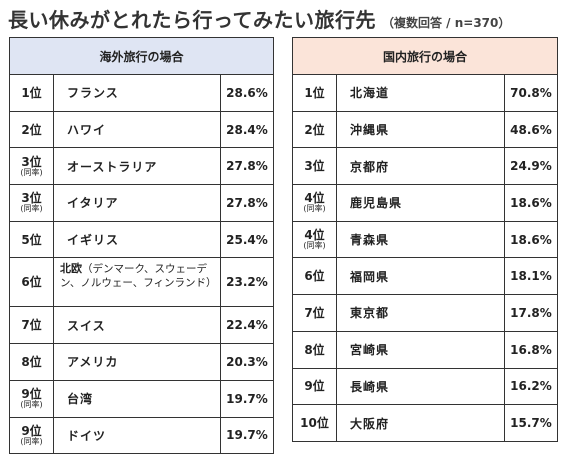  I want to click on destination-cell: 宮崎県, so click(421, 349).